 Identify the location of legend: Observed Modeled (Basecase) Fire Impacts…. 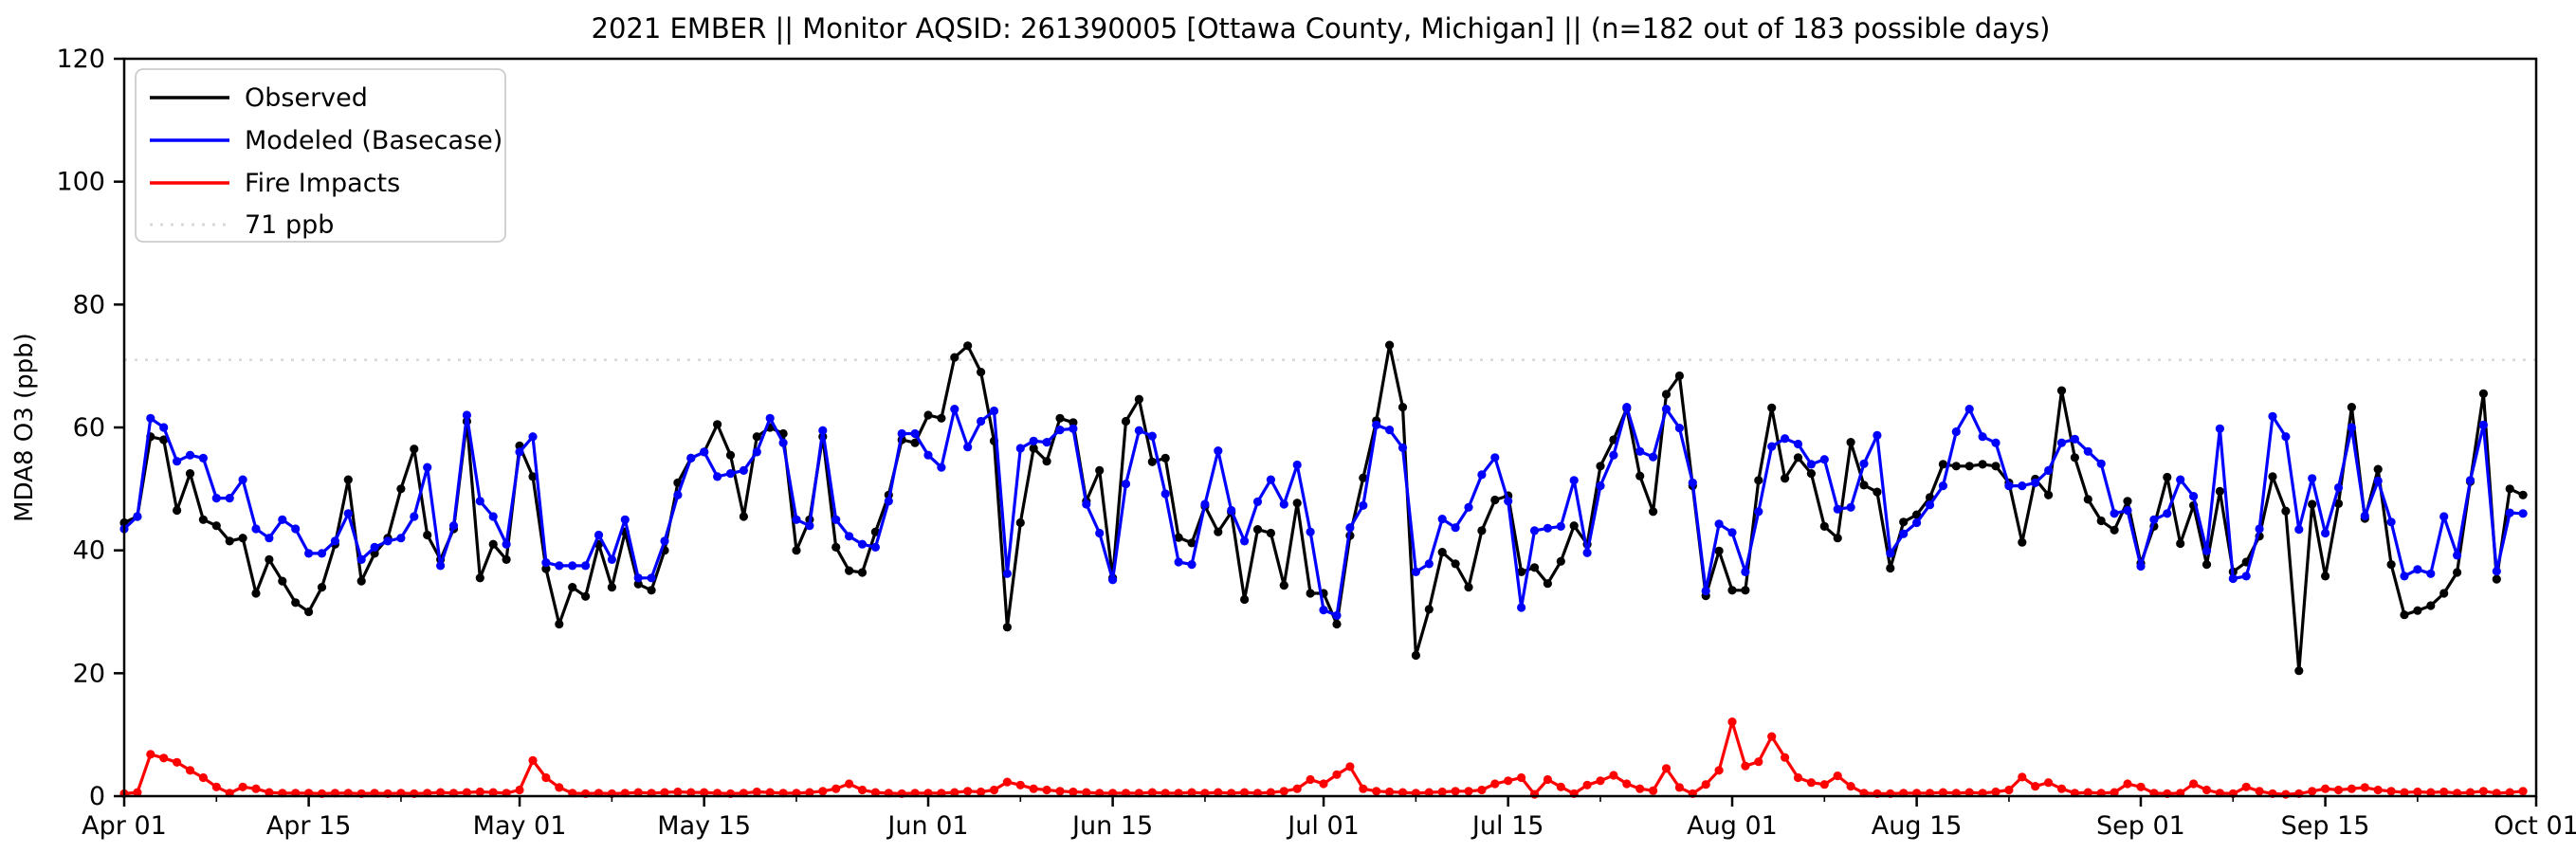
(320, 155).